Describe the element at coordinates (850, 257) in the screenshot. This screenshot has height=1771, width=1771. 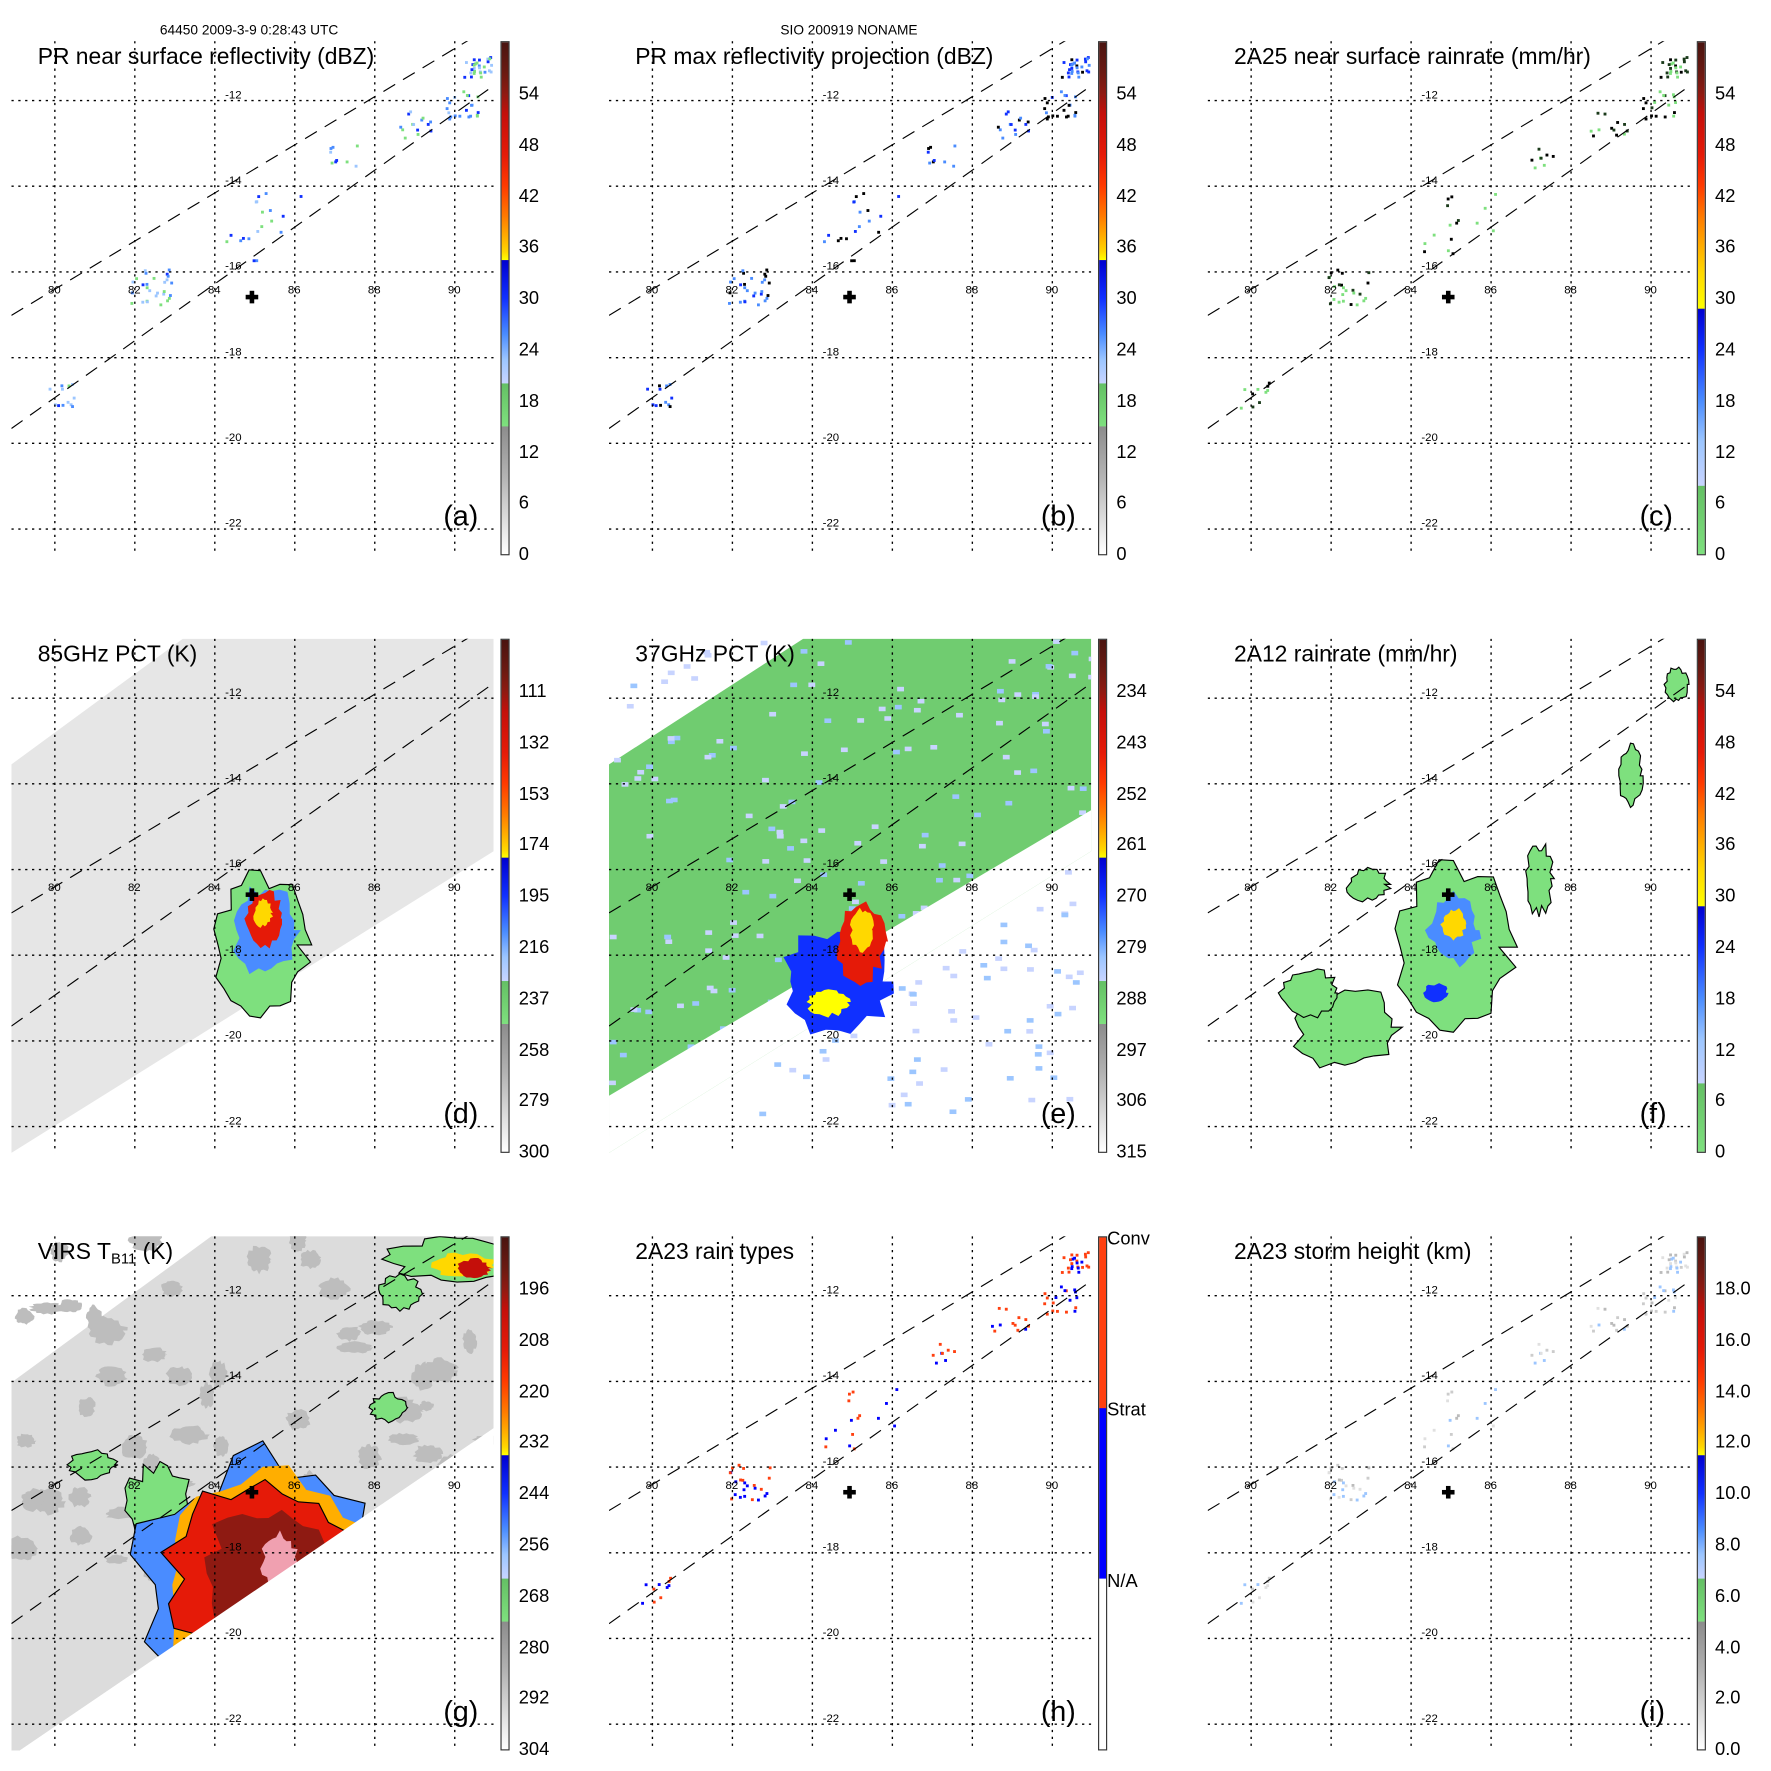
I see `swath-edge-line` at that location.